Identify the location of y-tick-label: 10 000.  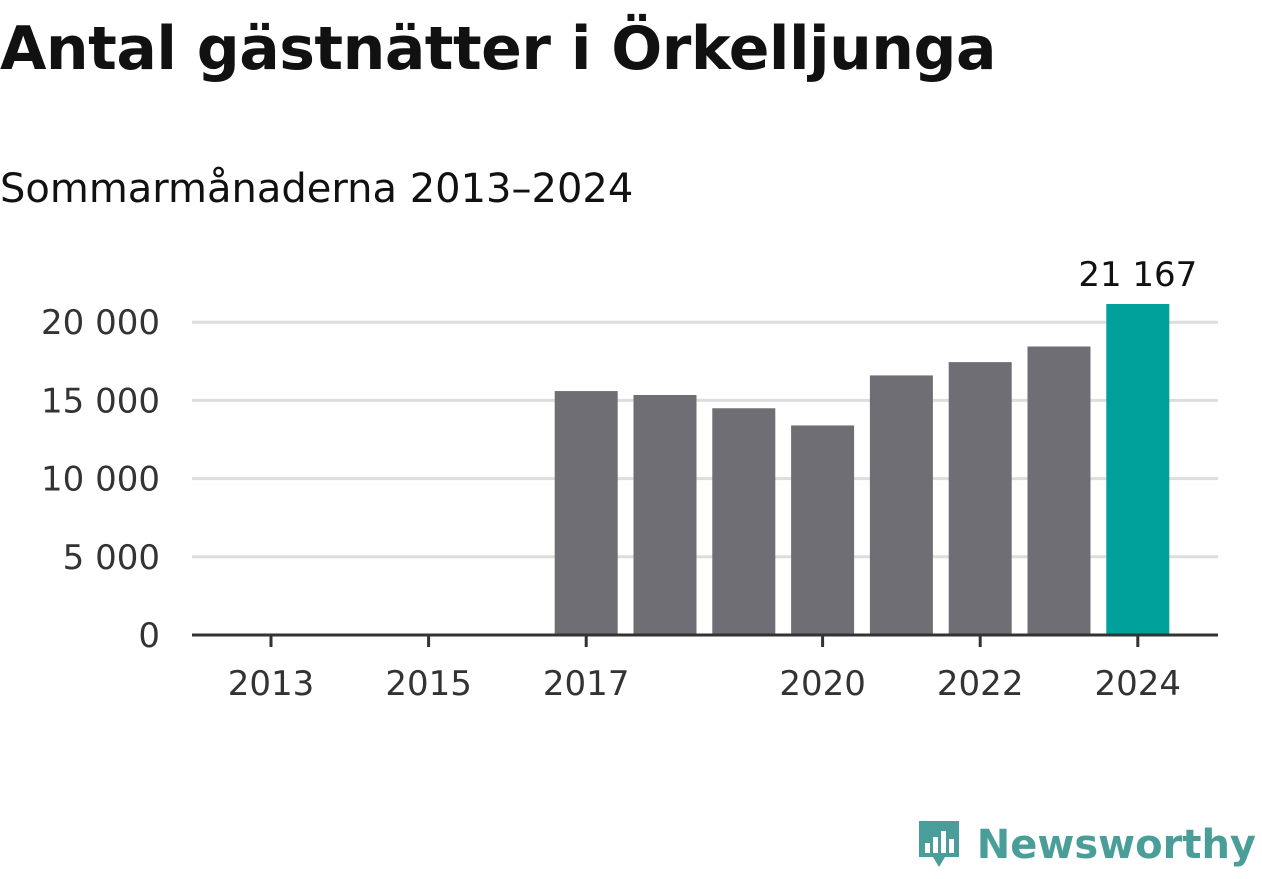
(100, 480).